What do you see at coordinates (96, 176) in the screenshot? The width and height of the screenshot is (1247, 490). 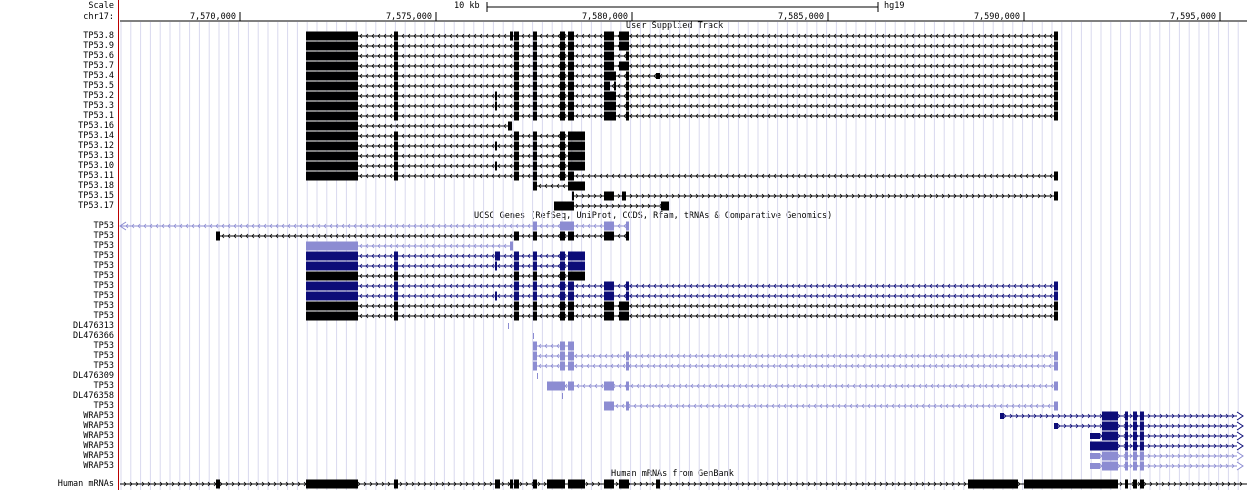 I see `track-row-label: TP53.11` at bounding box center [96, 176].